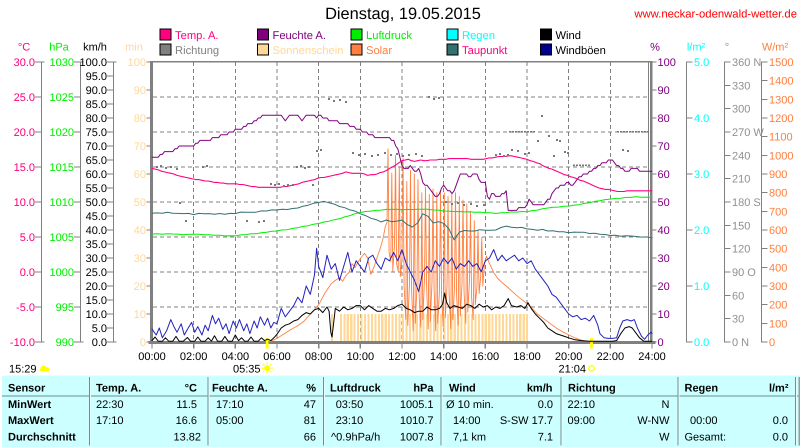  Describe the element at coordinates (230, 421) in the screenshot. I see `svg-text: 05:00` at that location.